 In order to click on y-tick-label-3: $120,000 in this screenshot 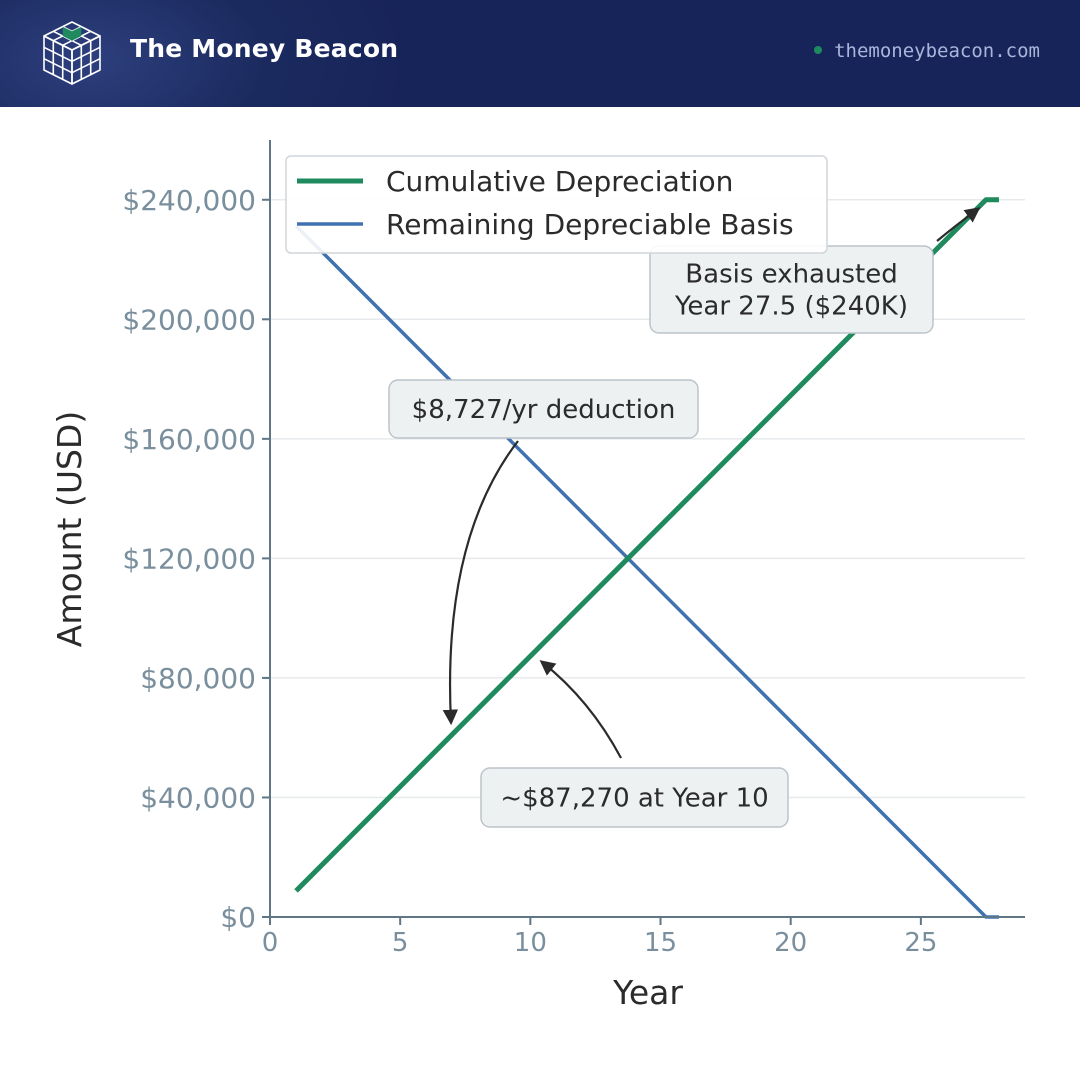, I will do `click(189, 558)`.